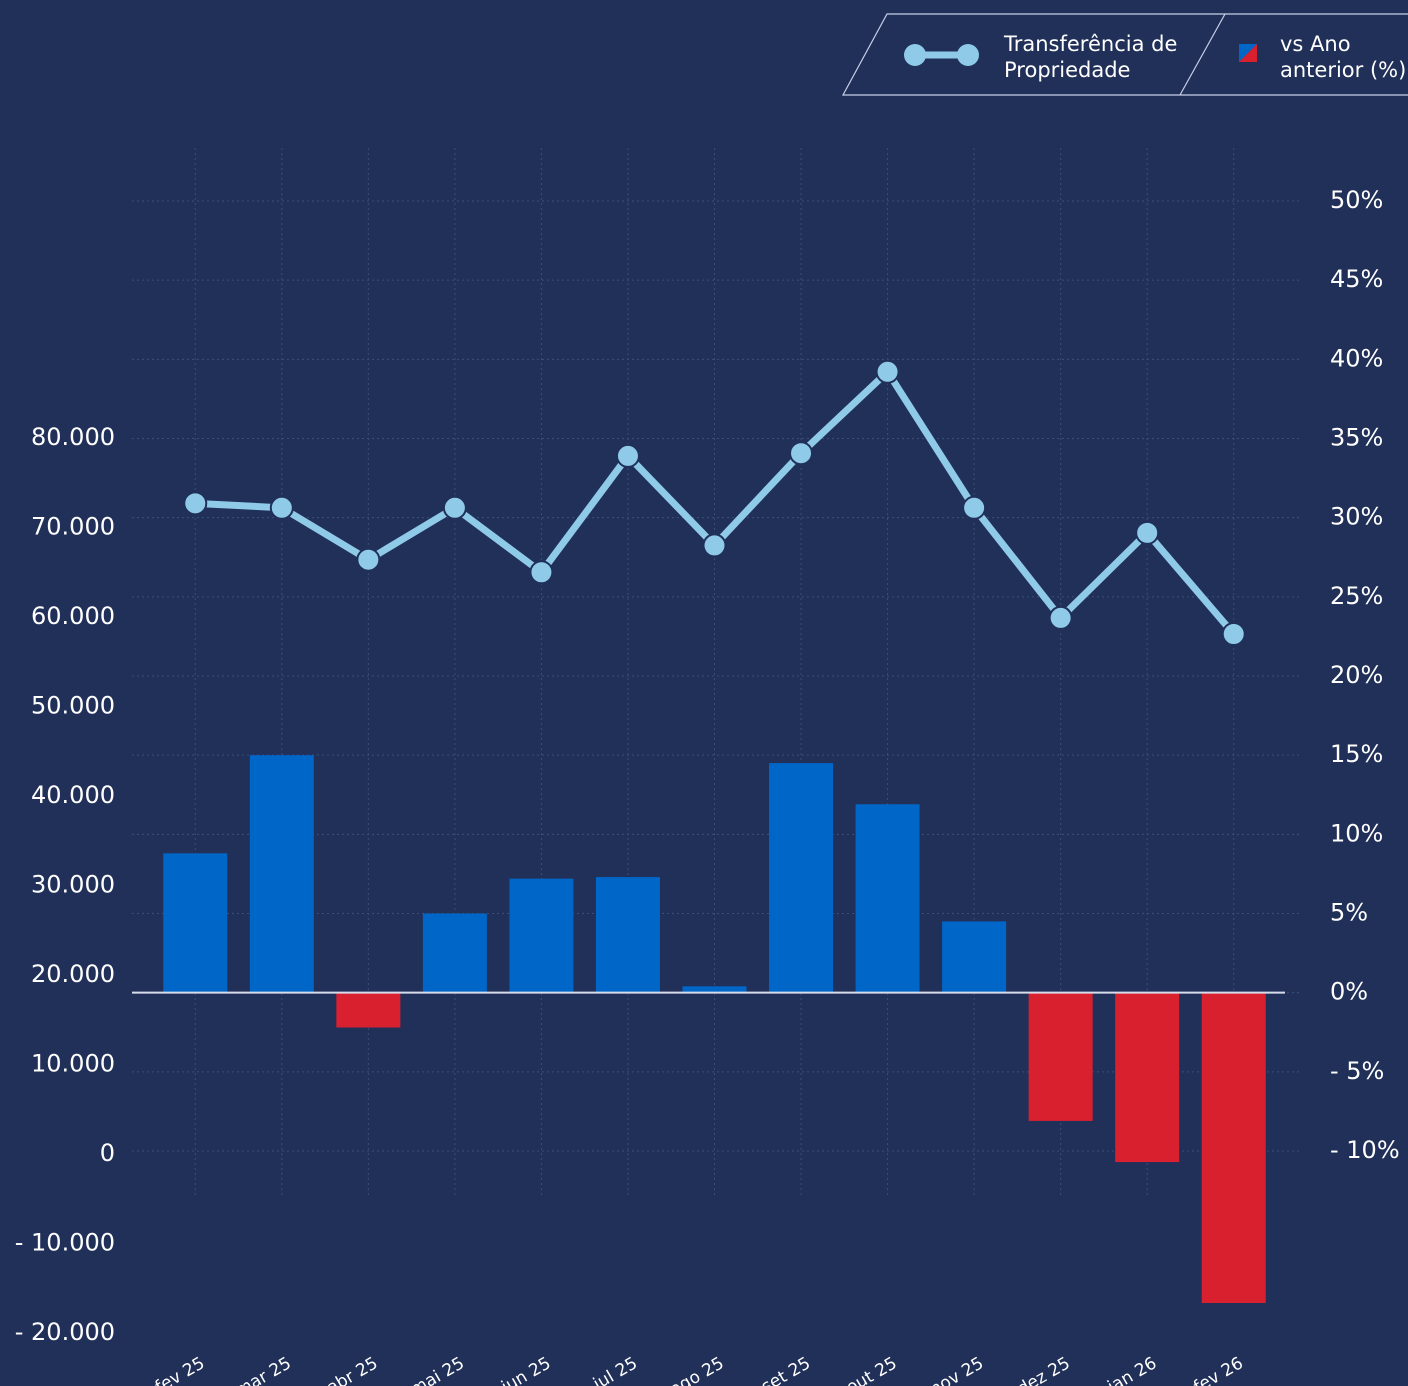 This screenshot has height=1386, width=1408. Describe the element at coordinates (1356, 358) in the screenshot. I see `y2-tick-label: 40%` at that location.